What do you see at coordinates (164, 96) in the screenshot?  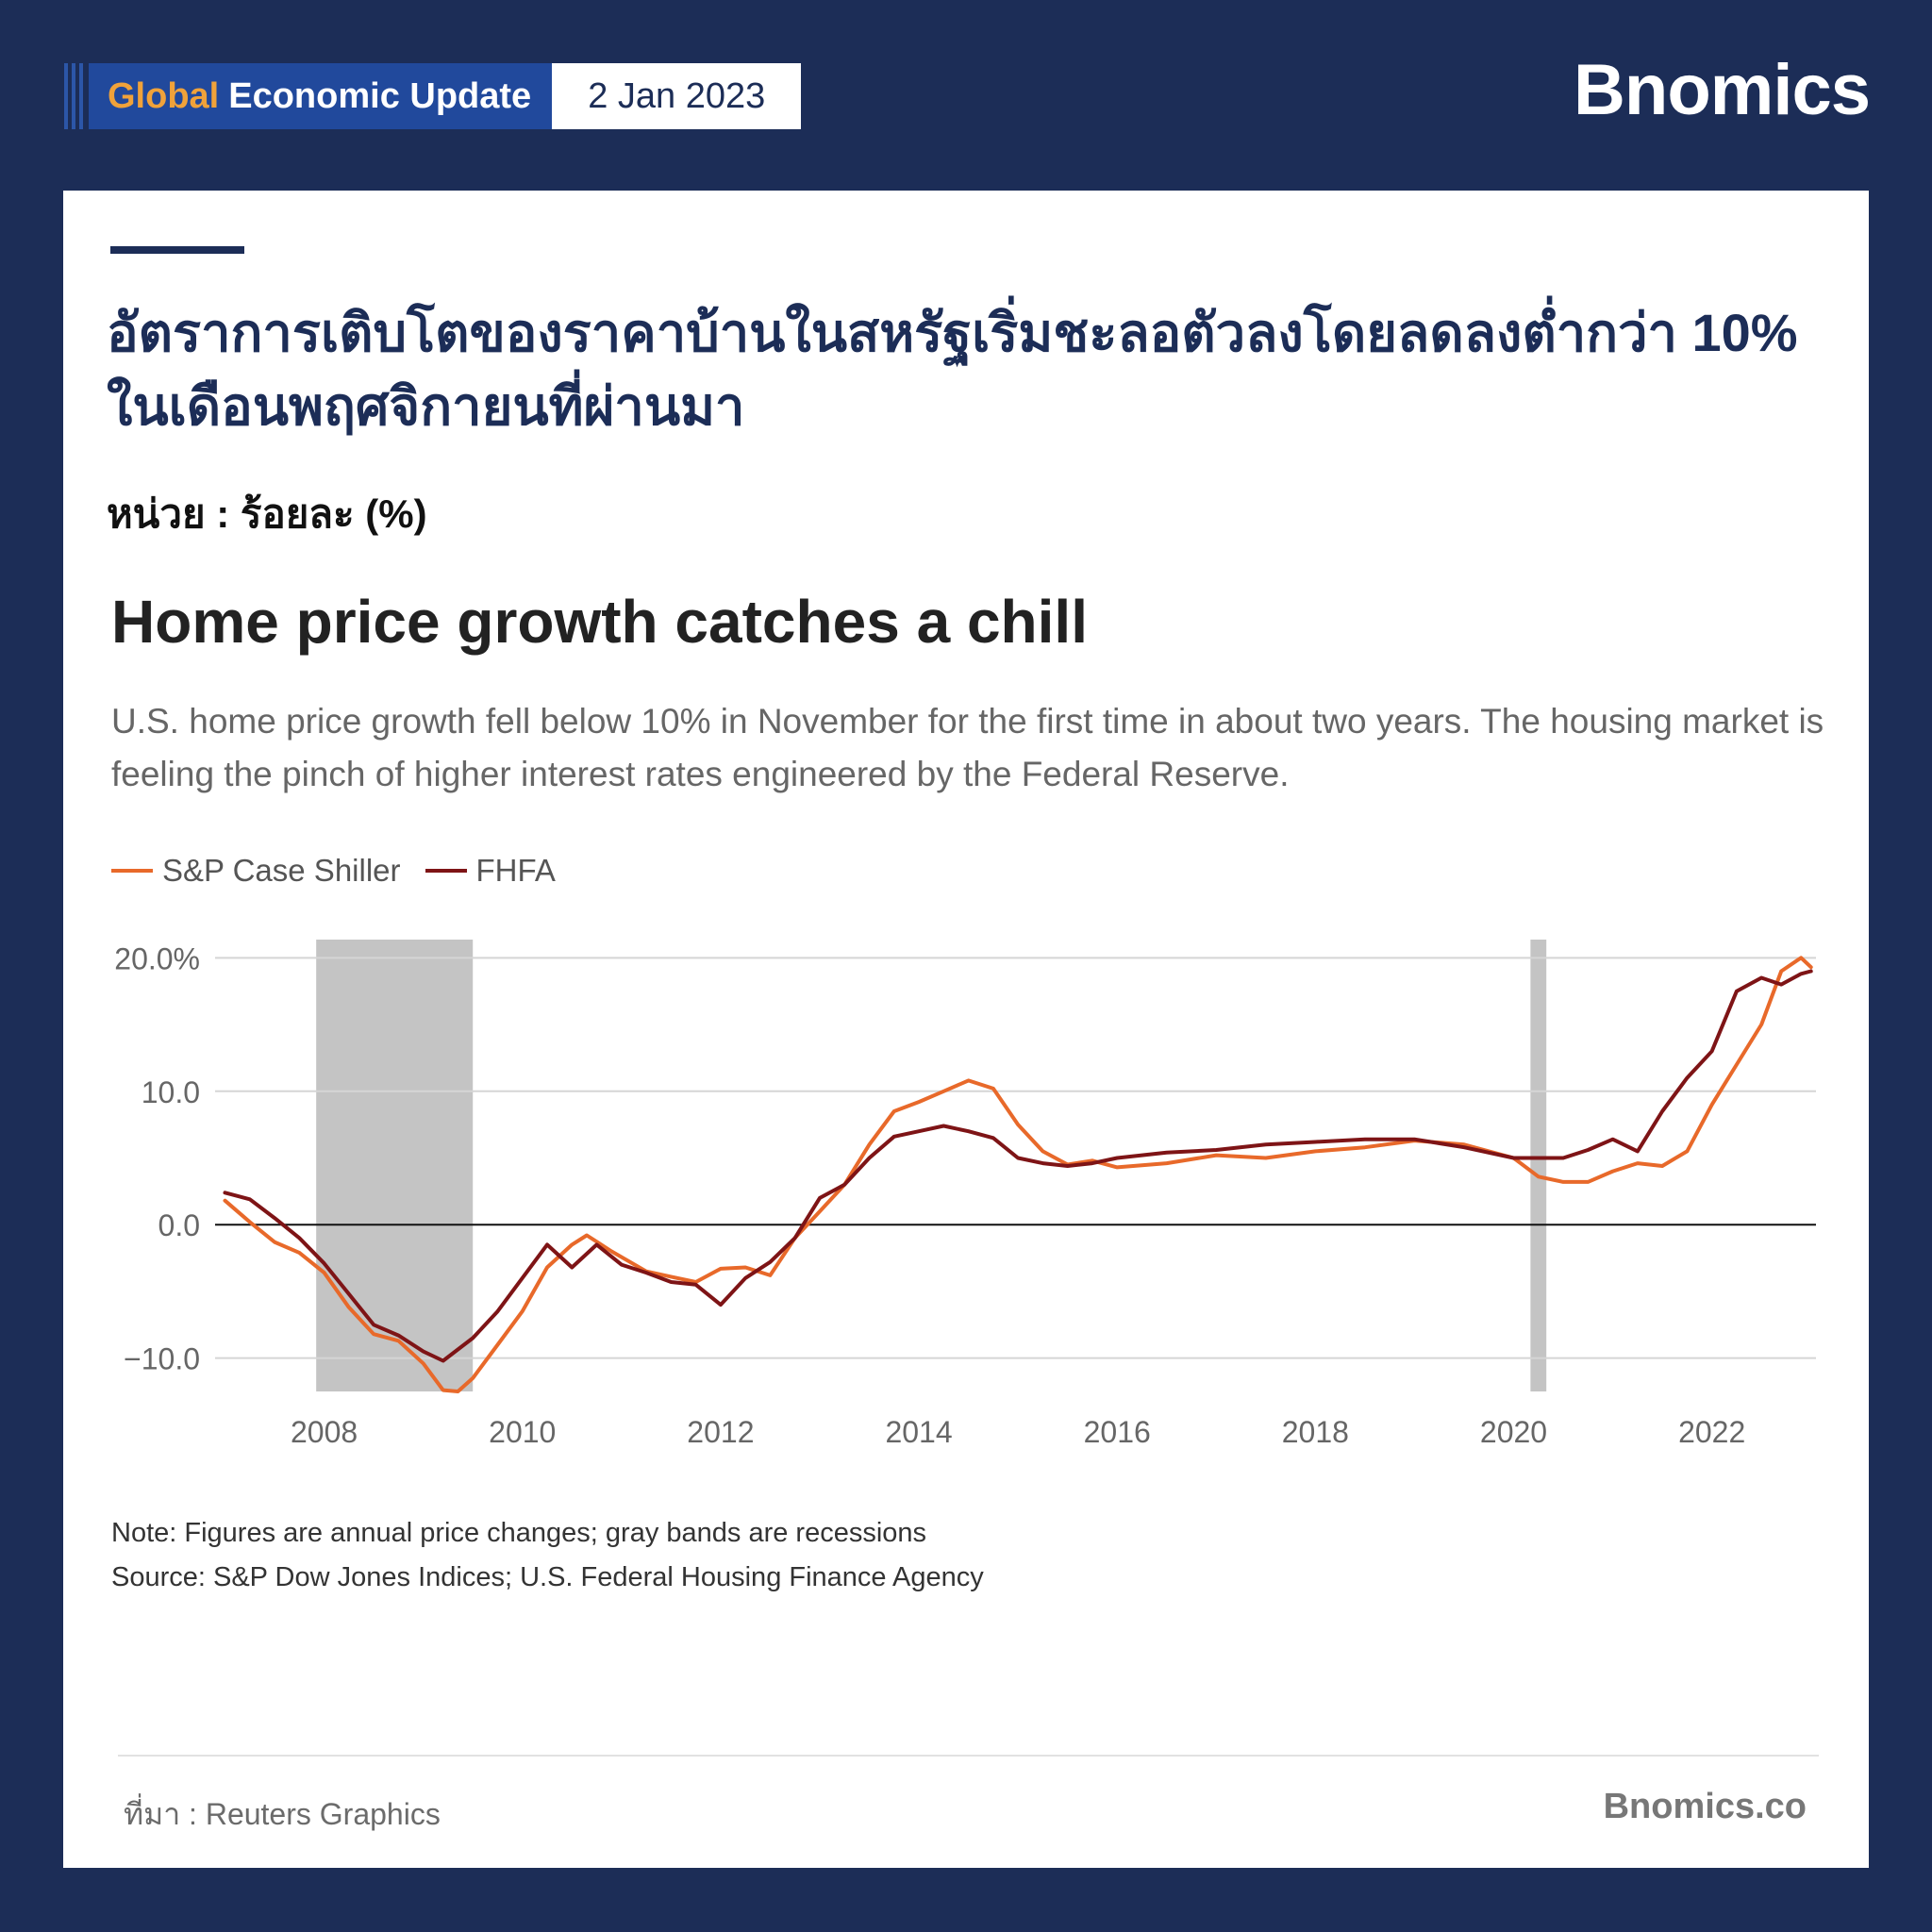 I see `header-label-accent: Global` at bounding box center [164, 96].